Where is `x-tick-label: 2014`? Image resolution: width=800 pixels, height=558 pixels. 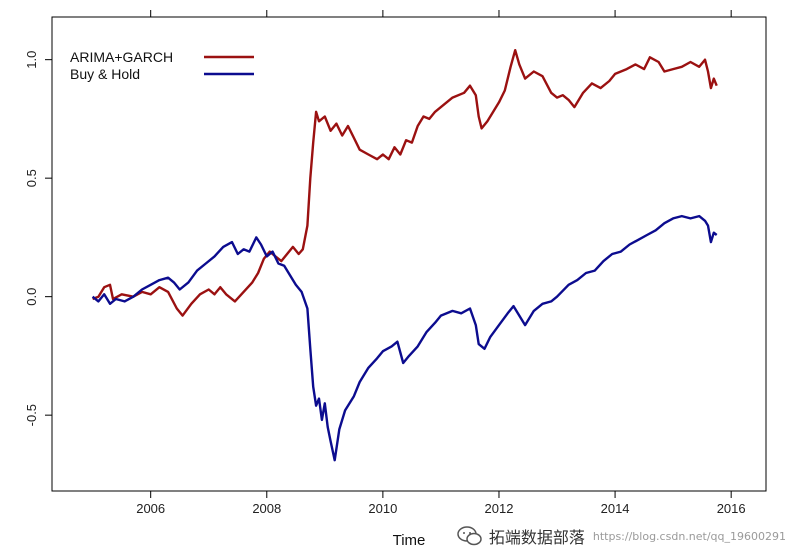
x-tick-label: 2014 is located at coordinates (615, 508).